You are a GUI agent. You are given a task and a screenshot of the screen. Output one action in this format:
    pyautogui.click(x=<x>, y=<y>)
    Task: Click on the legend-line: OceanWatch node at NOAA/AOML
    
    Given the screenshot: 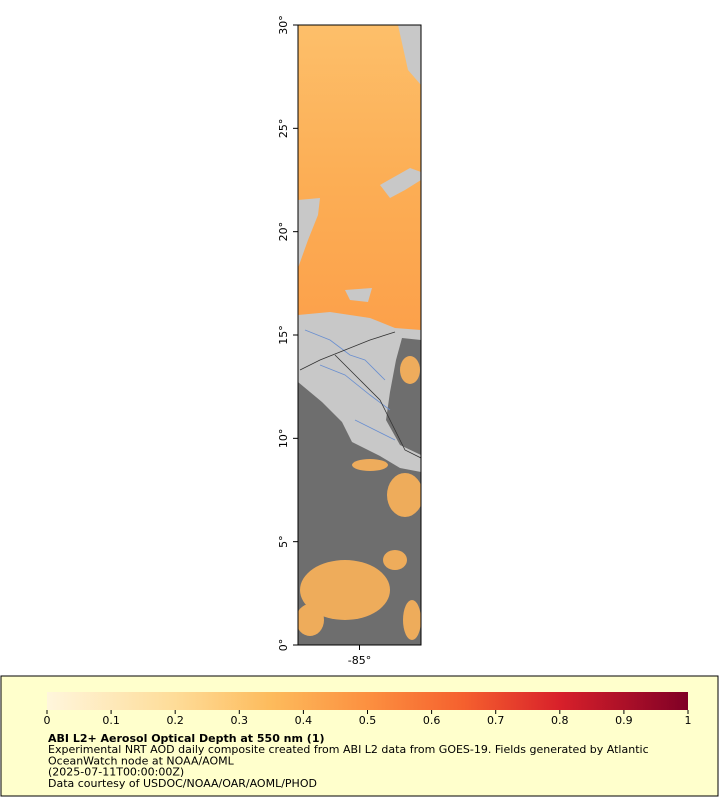 What is the action you would take?
    pyautogui.click(x=141, y=760)
    